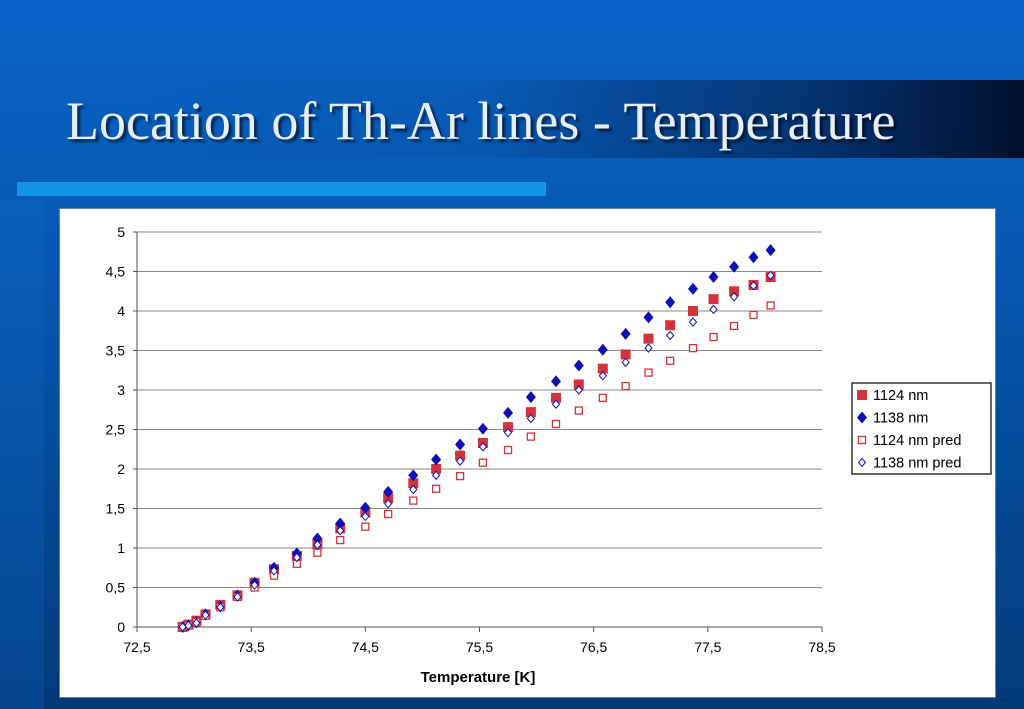 The width and height of the screenshot is (1024, 709). Describe the element at coordinates (900, 419) in the screenshot. I see `legend-label: 1138 nm` at that location.